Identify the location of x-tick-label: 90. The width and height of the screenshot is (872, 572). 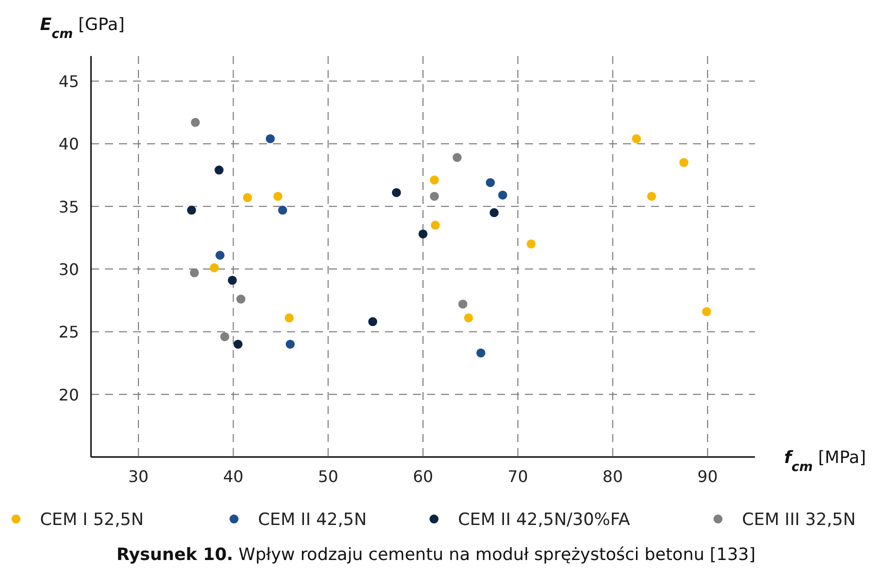
(707, 476).